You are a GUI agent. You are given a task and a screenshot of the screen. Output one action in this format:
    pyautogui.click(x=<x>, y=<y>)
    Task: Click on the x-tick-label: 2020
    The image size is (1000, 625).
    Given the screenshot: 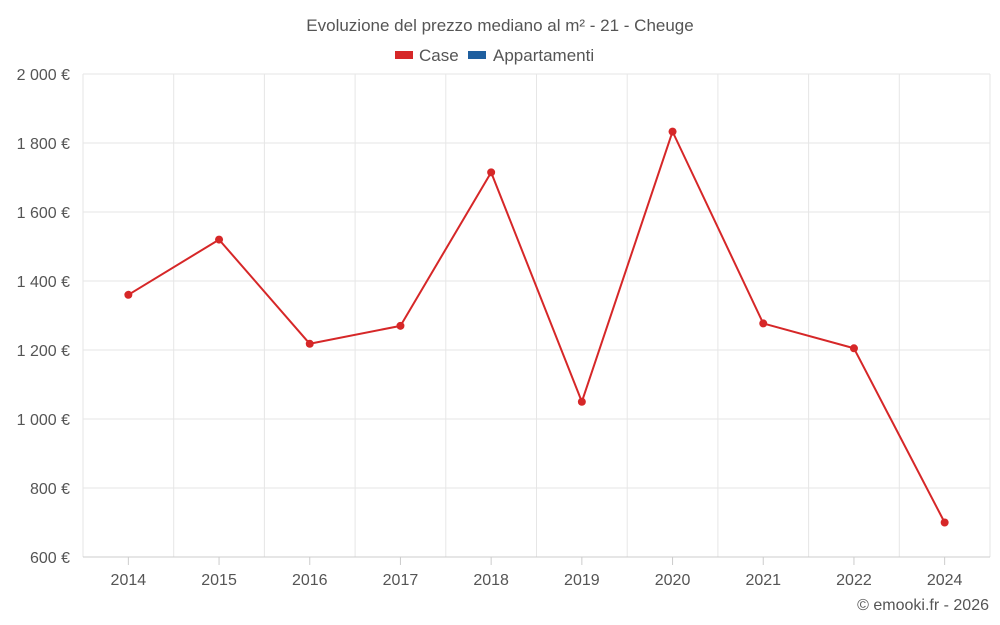 What is the action you would take?
    pyautogui.click(x=673, y=580)
    